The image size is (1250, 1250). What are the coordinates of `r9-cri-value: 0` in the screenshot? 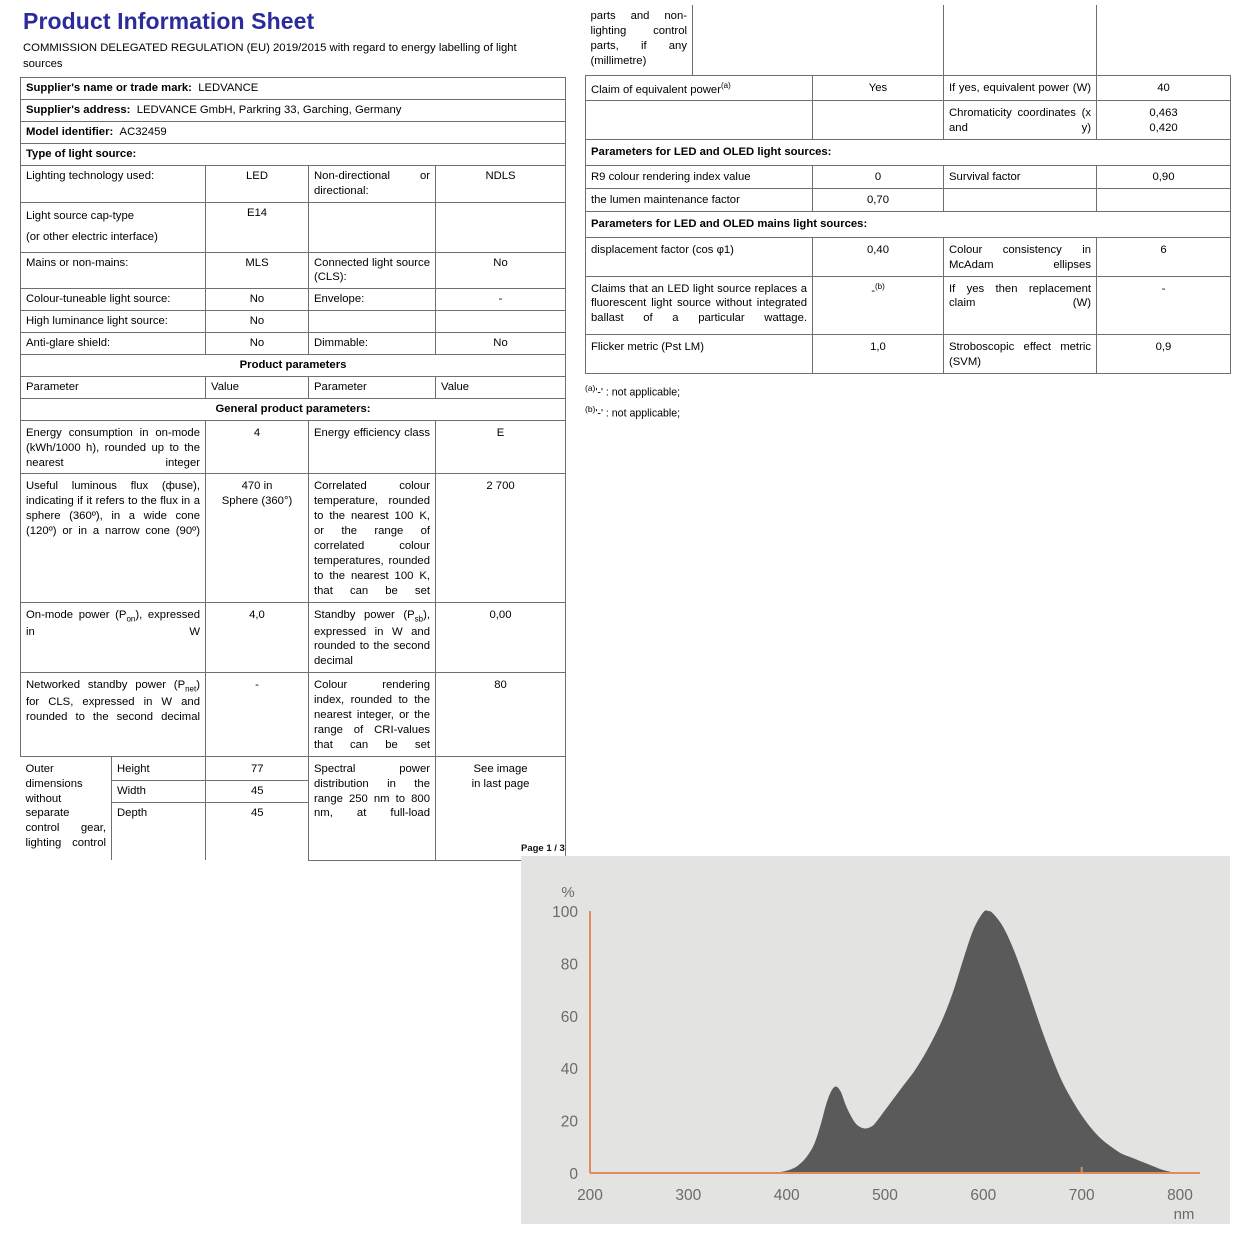 It's located at (878, 177).